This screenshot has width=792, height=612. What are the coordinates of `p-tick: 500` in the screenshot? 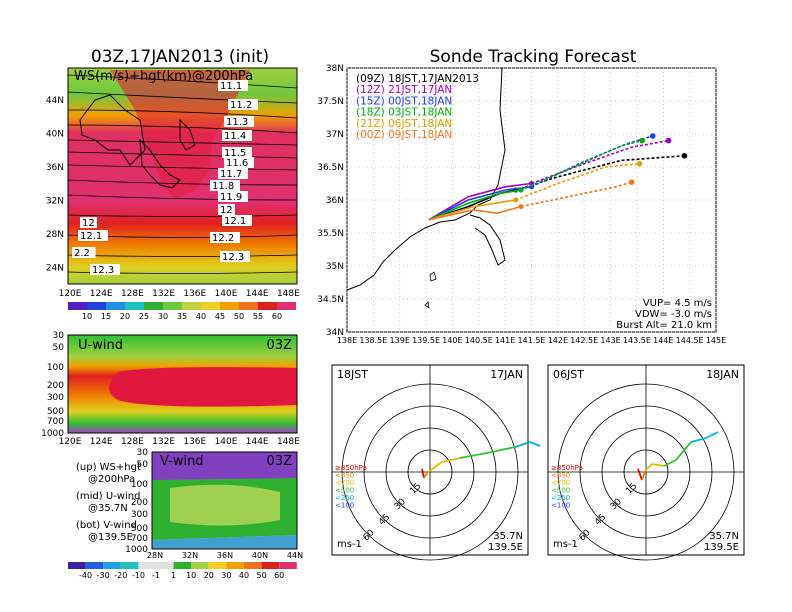 It's located at (139, 529).